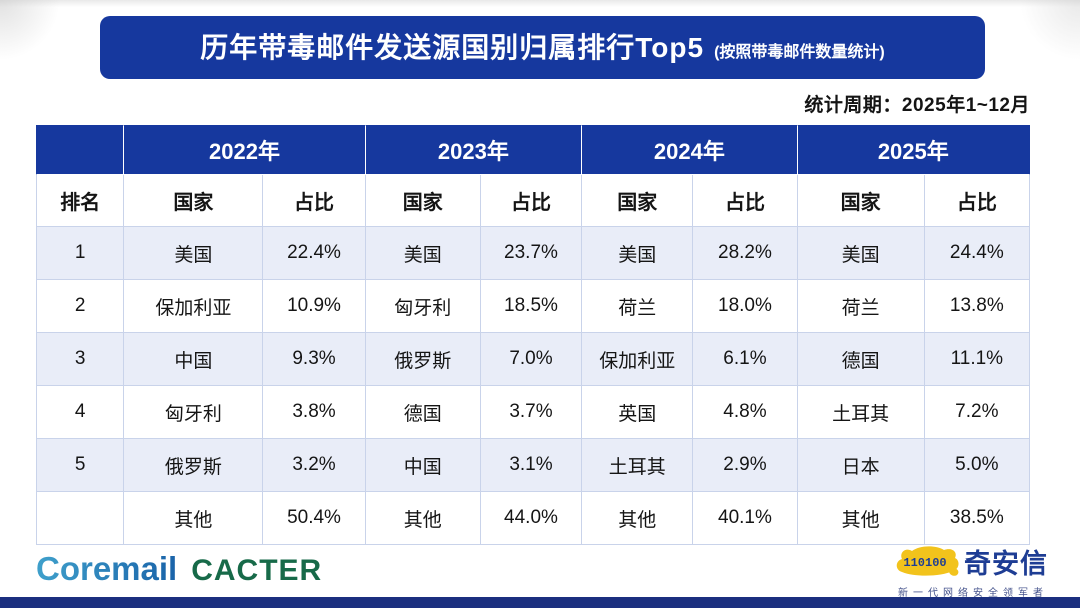 This screenshot has width=1080, height=608. Describe the element at coordinates (257, 570) in the screenshot. I see `cacter-logo-text: CACTER` at that location.